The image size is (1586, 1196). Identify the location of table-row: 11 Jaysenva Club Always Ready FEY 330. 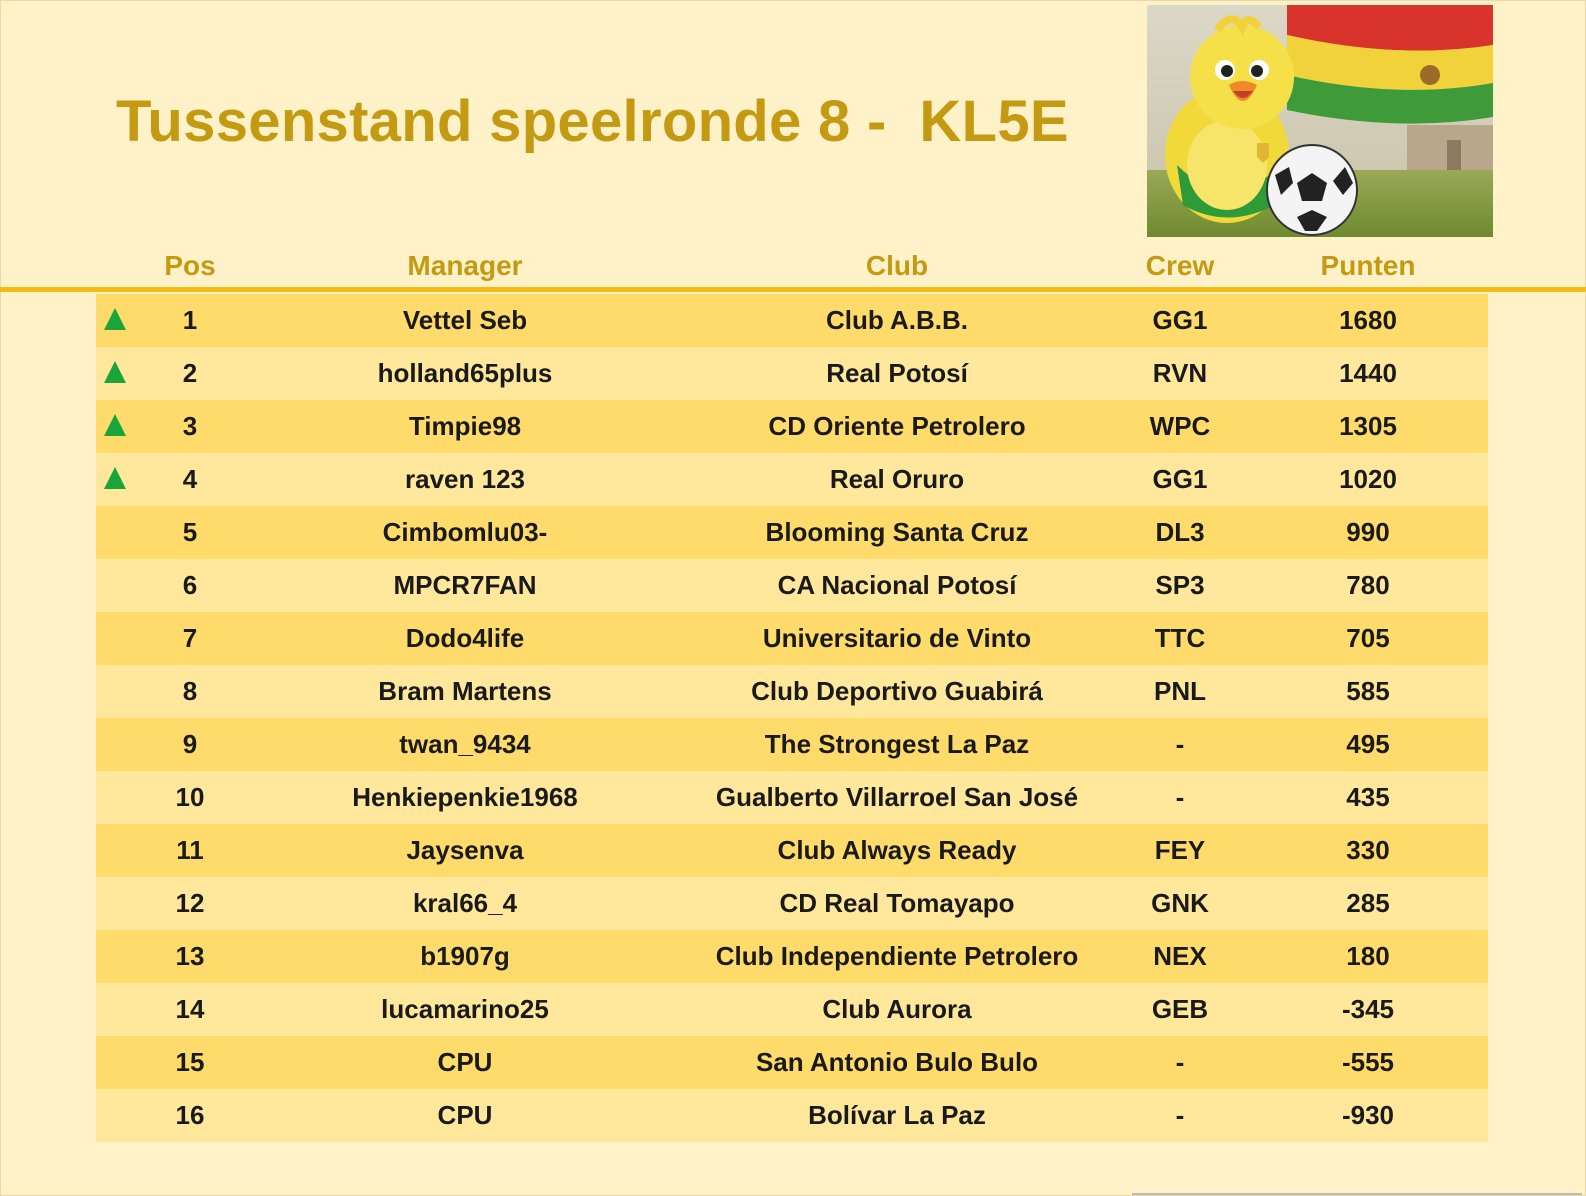
(792, 850).